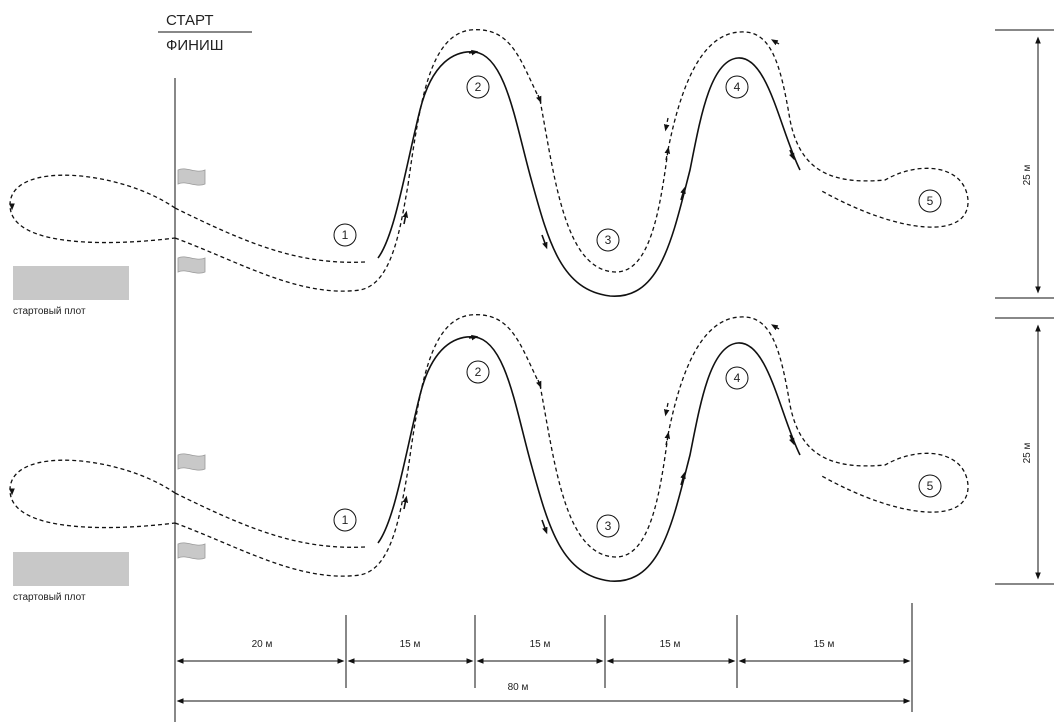 Image resolution: width=1054 pixels, height=722 pixels. What do you see at coordinates (262, 644) in the screenshot?
I see `distance-label-1: 20 м` at bounding box center [262, 644].